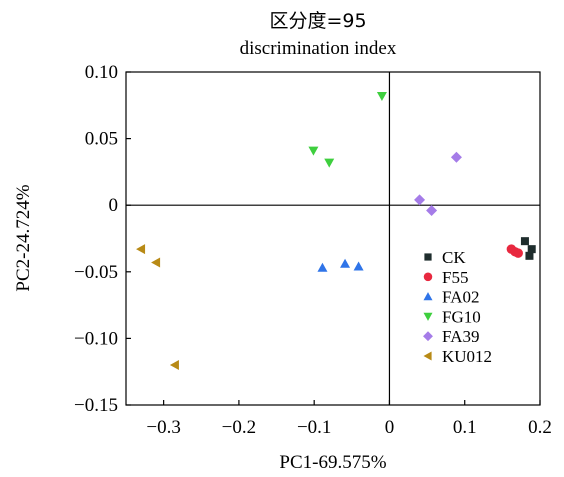 The width and height of the screenshot is (564, 477). Describe the element at coordinates (314, 427) in the screenshot. I see `x-tick-label: −0.1` at that location.